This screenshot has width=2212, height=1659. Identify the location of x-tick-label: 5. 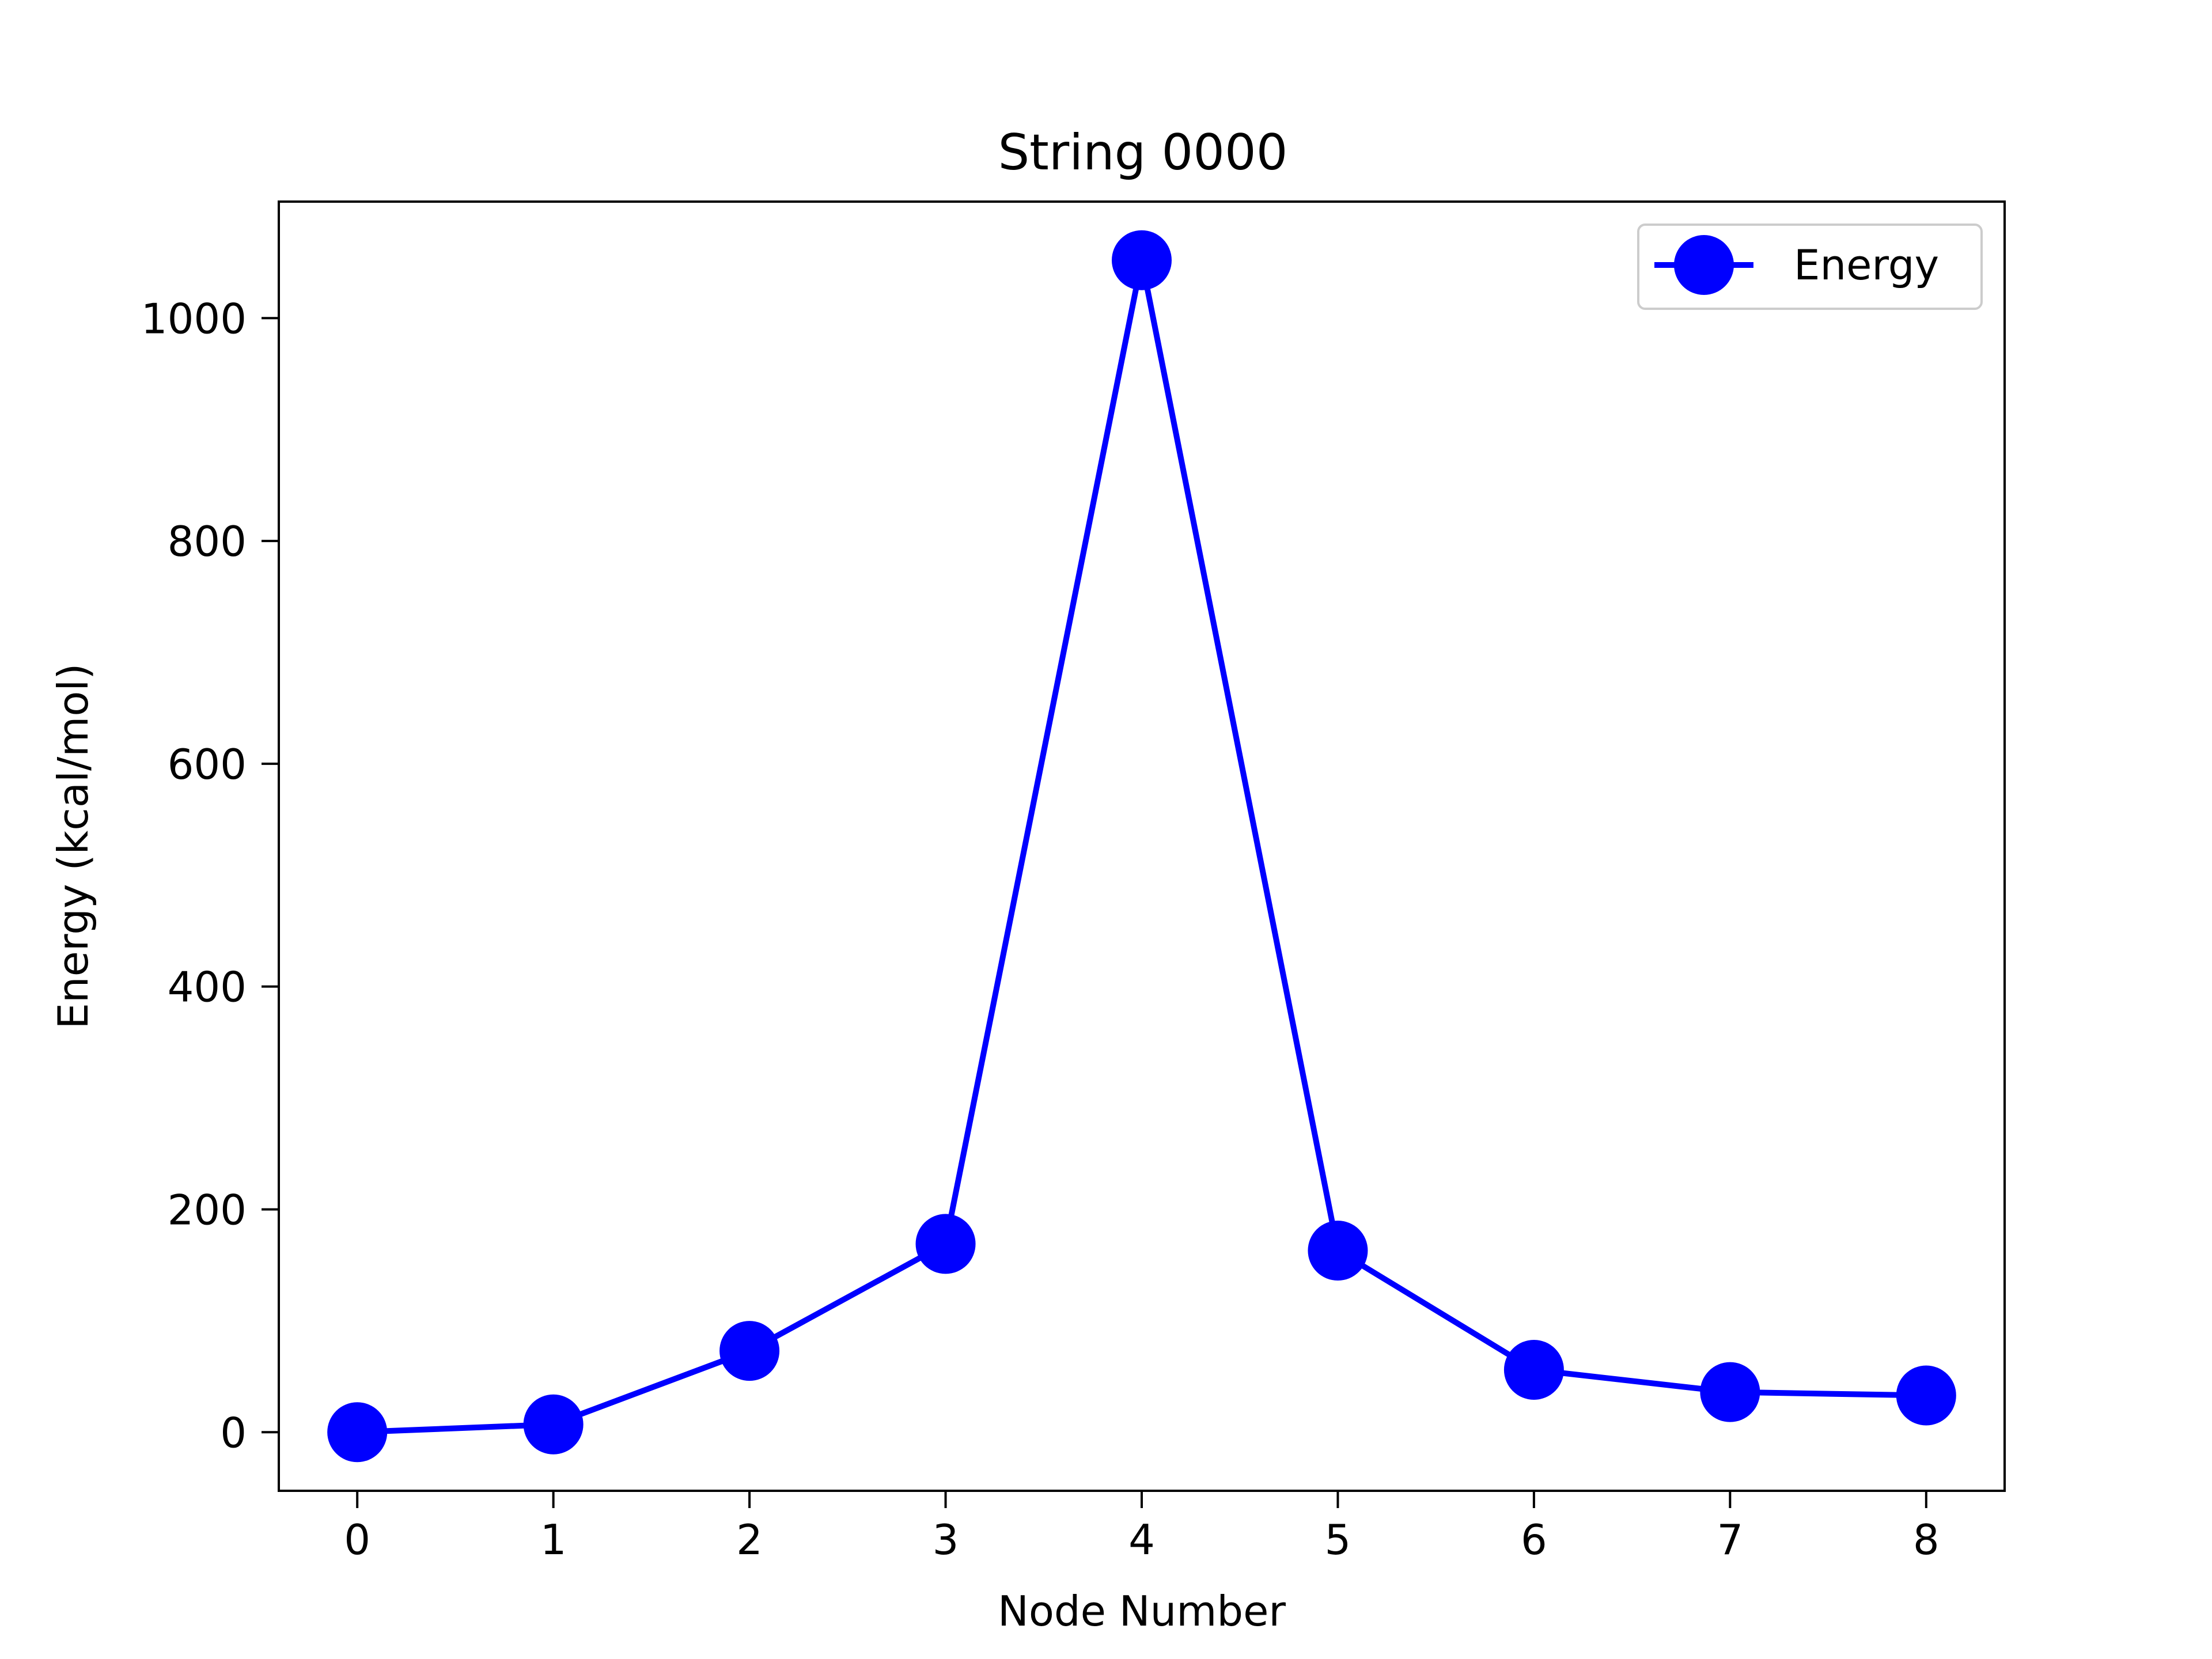
(1338, 1540).